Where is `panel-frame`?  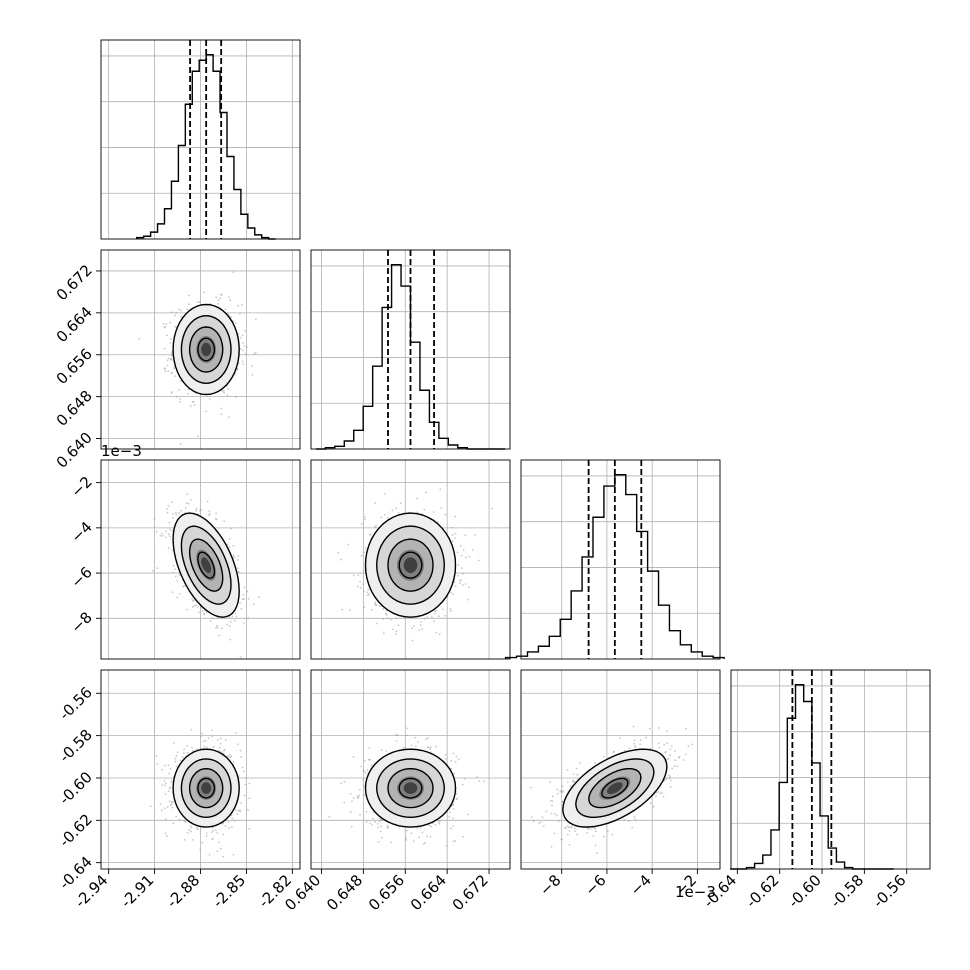 panel-frame is located at coordinates (620, 769).